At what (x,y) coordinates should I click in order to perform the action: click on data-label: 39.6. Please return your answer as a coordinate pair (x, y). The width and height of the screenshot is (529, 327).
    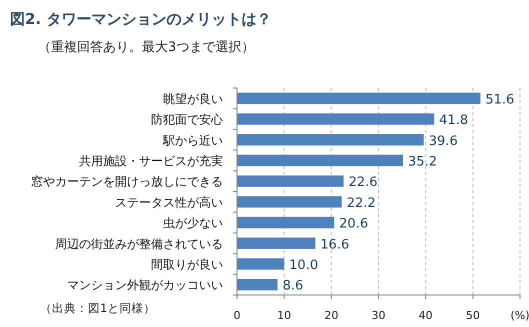
    Looking at the image, I should click on (443, 141).